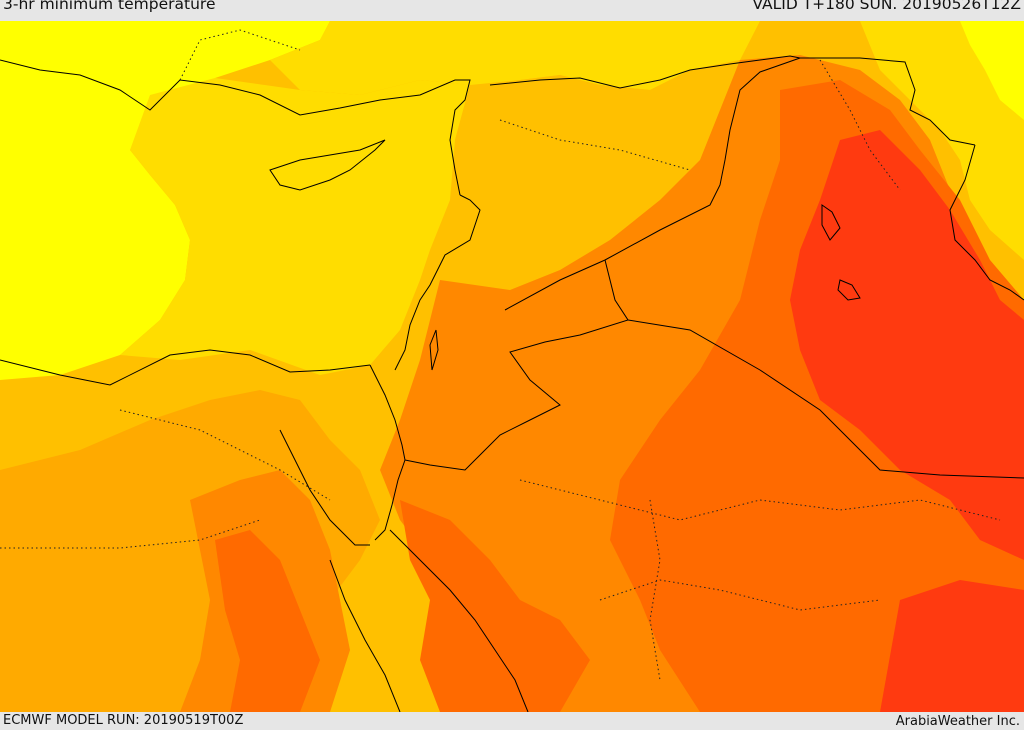 This screenshot has height=730, width=1024. Describe the element at coordinates (327, 165) in the screenshot. I see `island-cyprus` at that location.